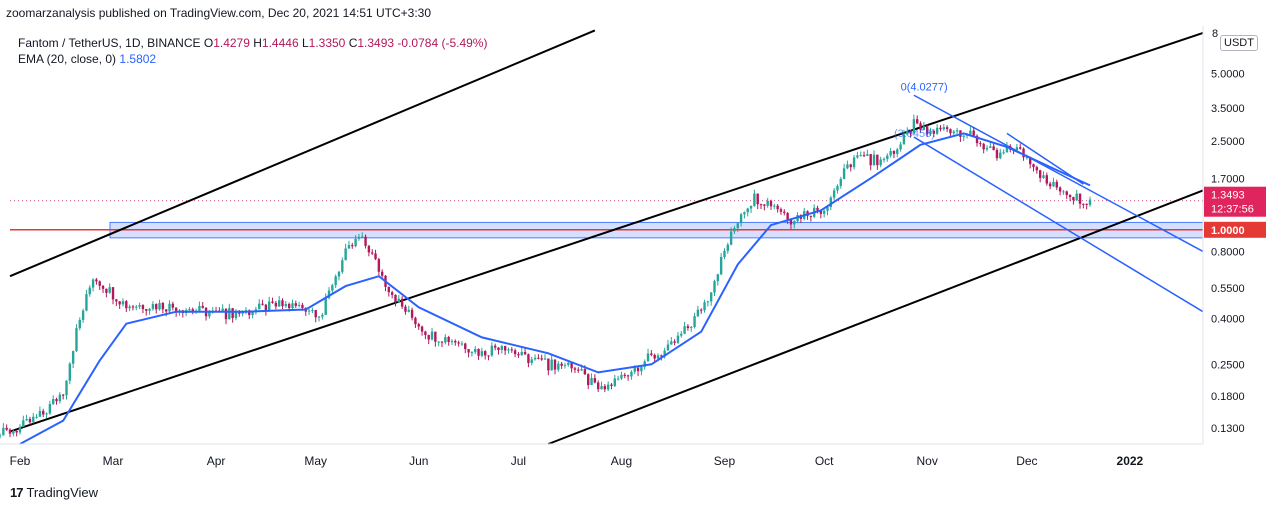  What do you see at coordinates (1228, 289) in the screenshot?
I see `y-tick-label: 0.5500` at bounding box center [1228, 289].